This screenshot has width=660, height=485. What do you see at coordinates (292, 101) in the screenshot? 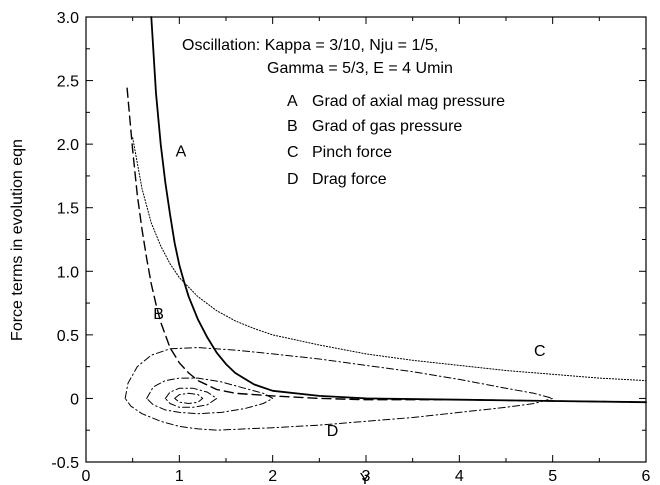
I see `legend-key-a: A` at bounding box center [292, 101].